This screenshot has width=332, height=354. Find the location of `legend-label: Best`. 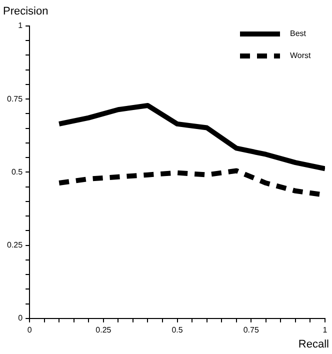

legend-label: Best is located at coordinates (298, 33).